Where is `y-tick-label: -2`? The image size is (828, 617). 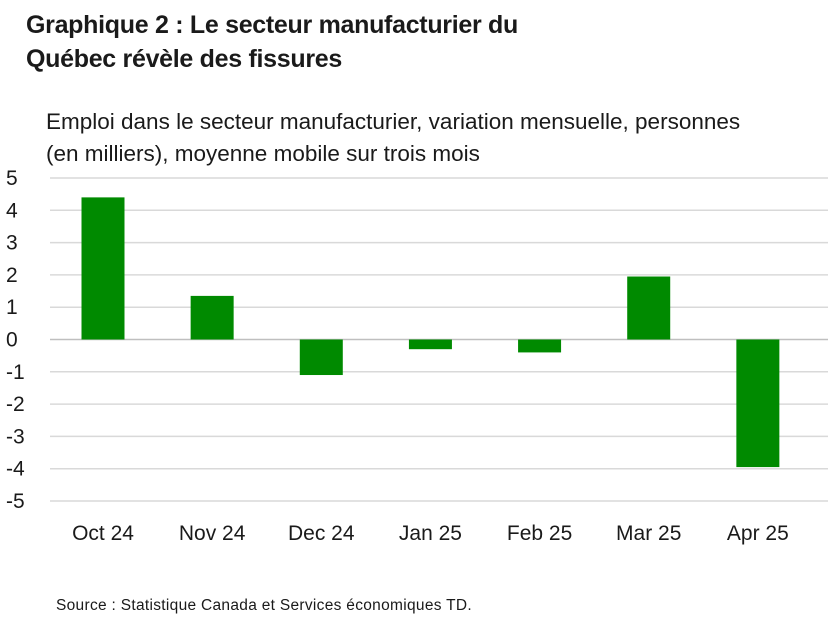 y-tick-label: -2 is located at coordinates (15, 404).